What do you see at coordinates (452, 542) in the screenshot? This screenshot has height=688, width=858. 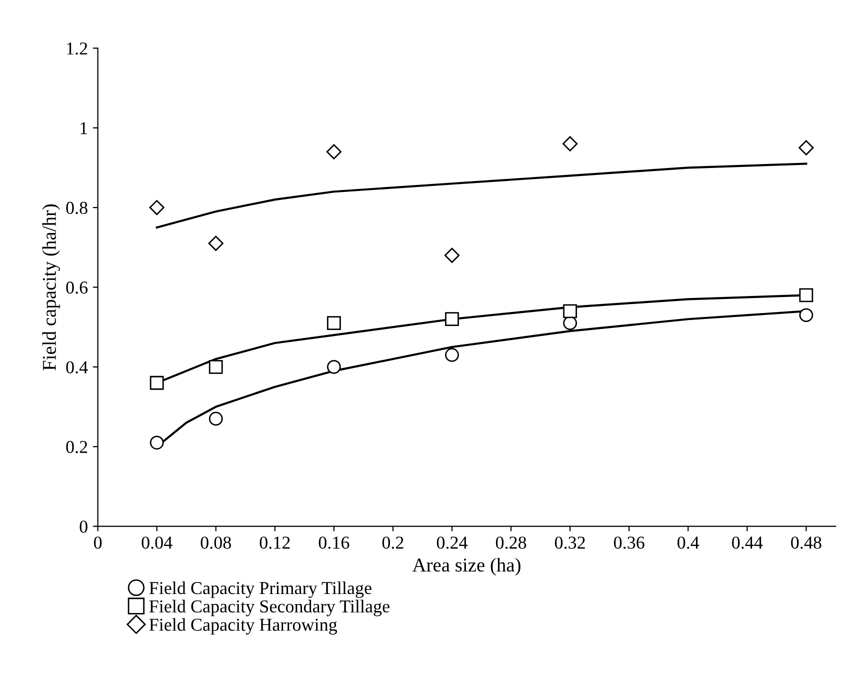 I see `x-tick-label: 0.24` at bounding box center [452, 542].